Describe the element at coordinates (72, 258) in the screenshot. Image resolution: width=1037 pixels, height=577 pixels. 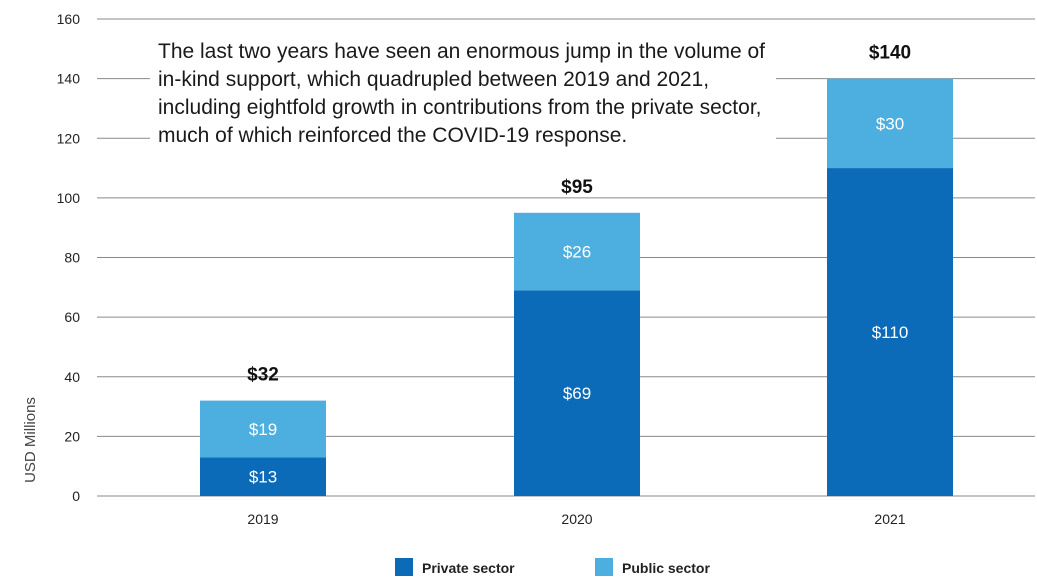
I see `y-tick-label-80: 80` at that location.